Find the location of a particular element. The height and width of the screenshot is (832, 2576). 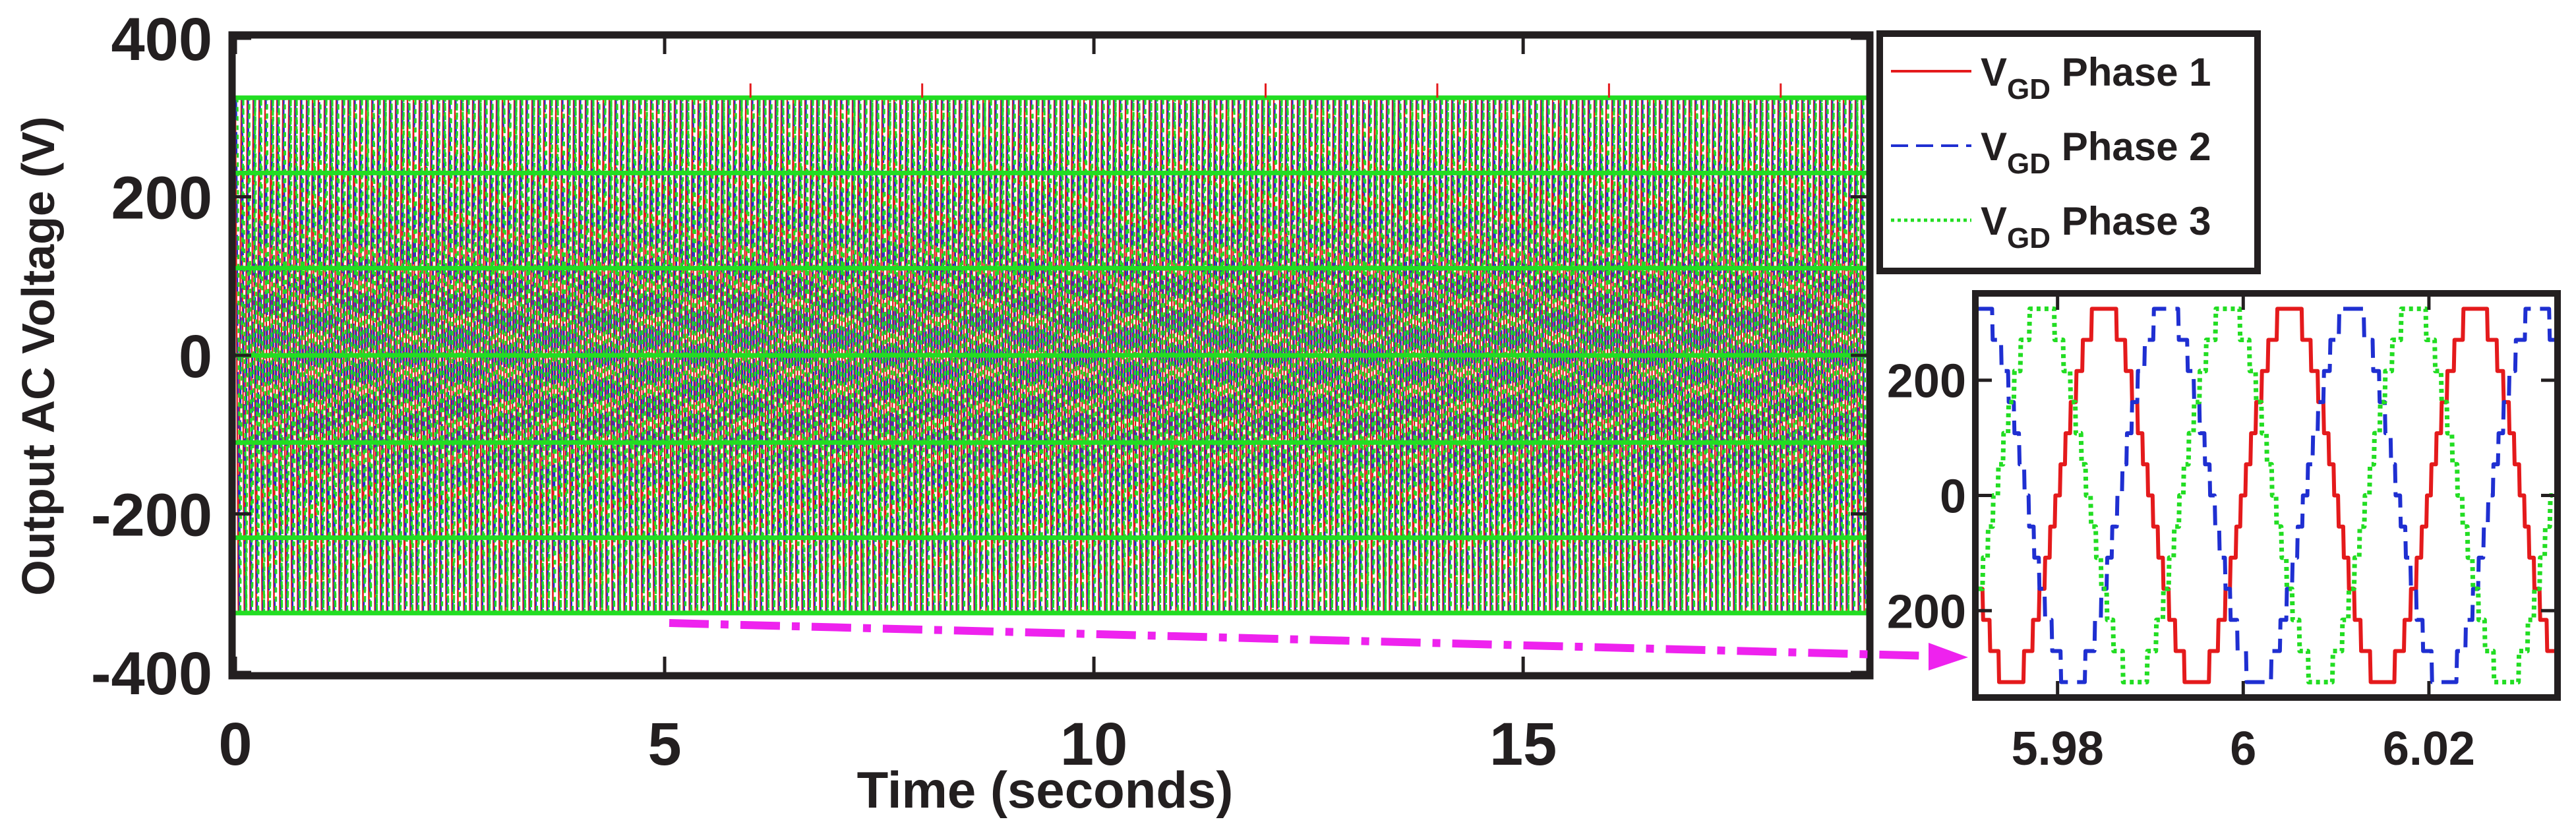

inset-ticks is located at coordinates (2266, 495).